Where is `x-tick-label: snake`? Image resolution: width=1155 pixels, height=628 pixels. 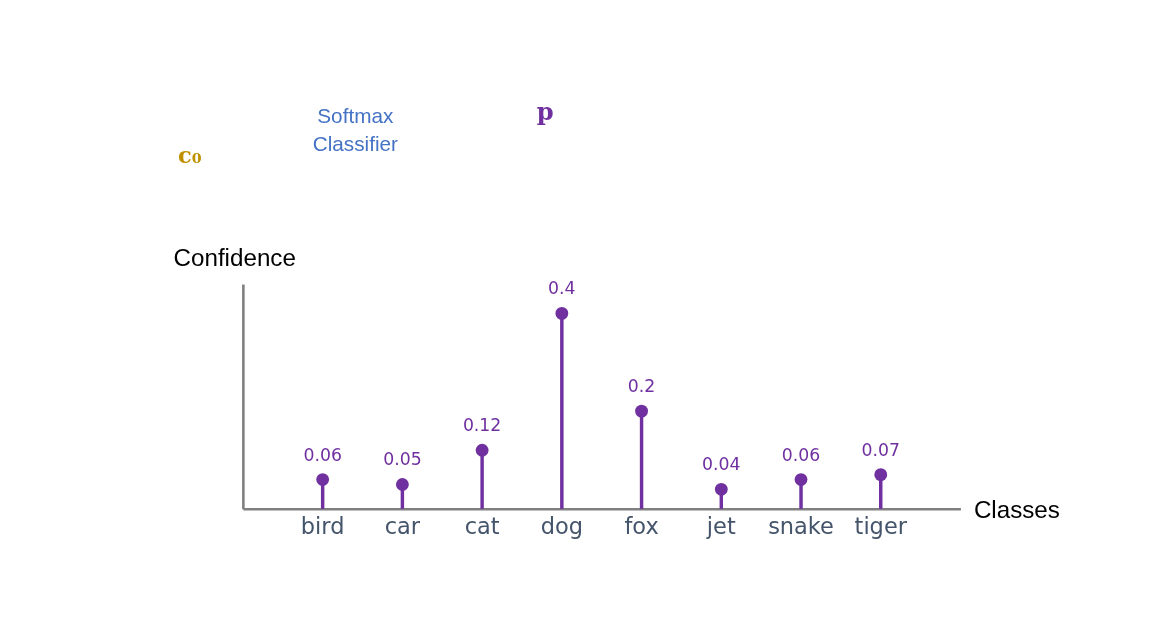 x-tick-label: snake is located at coordinates (801, 526).